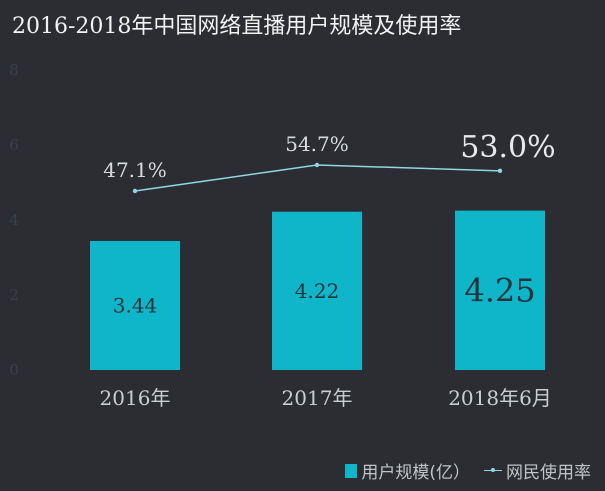 Image resolution: width=605 pixels, height=491 pixels. I want to click on legend-label-users: 用户规模(亿）, so click(415, 473).